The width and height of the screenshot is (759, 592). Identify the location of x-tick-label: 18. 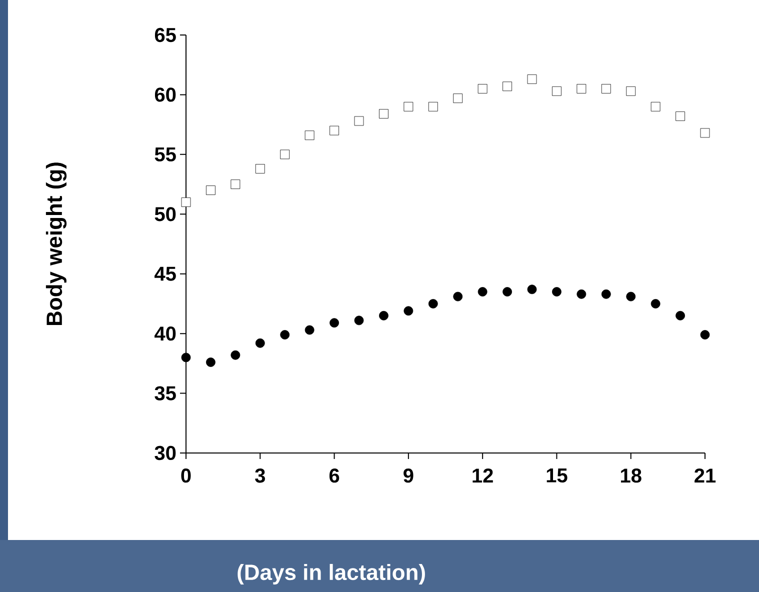
(631, 475).